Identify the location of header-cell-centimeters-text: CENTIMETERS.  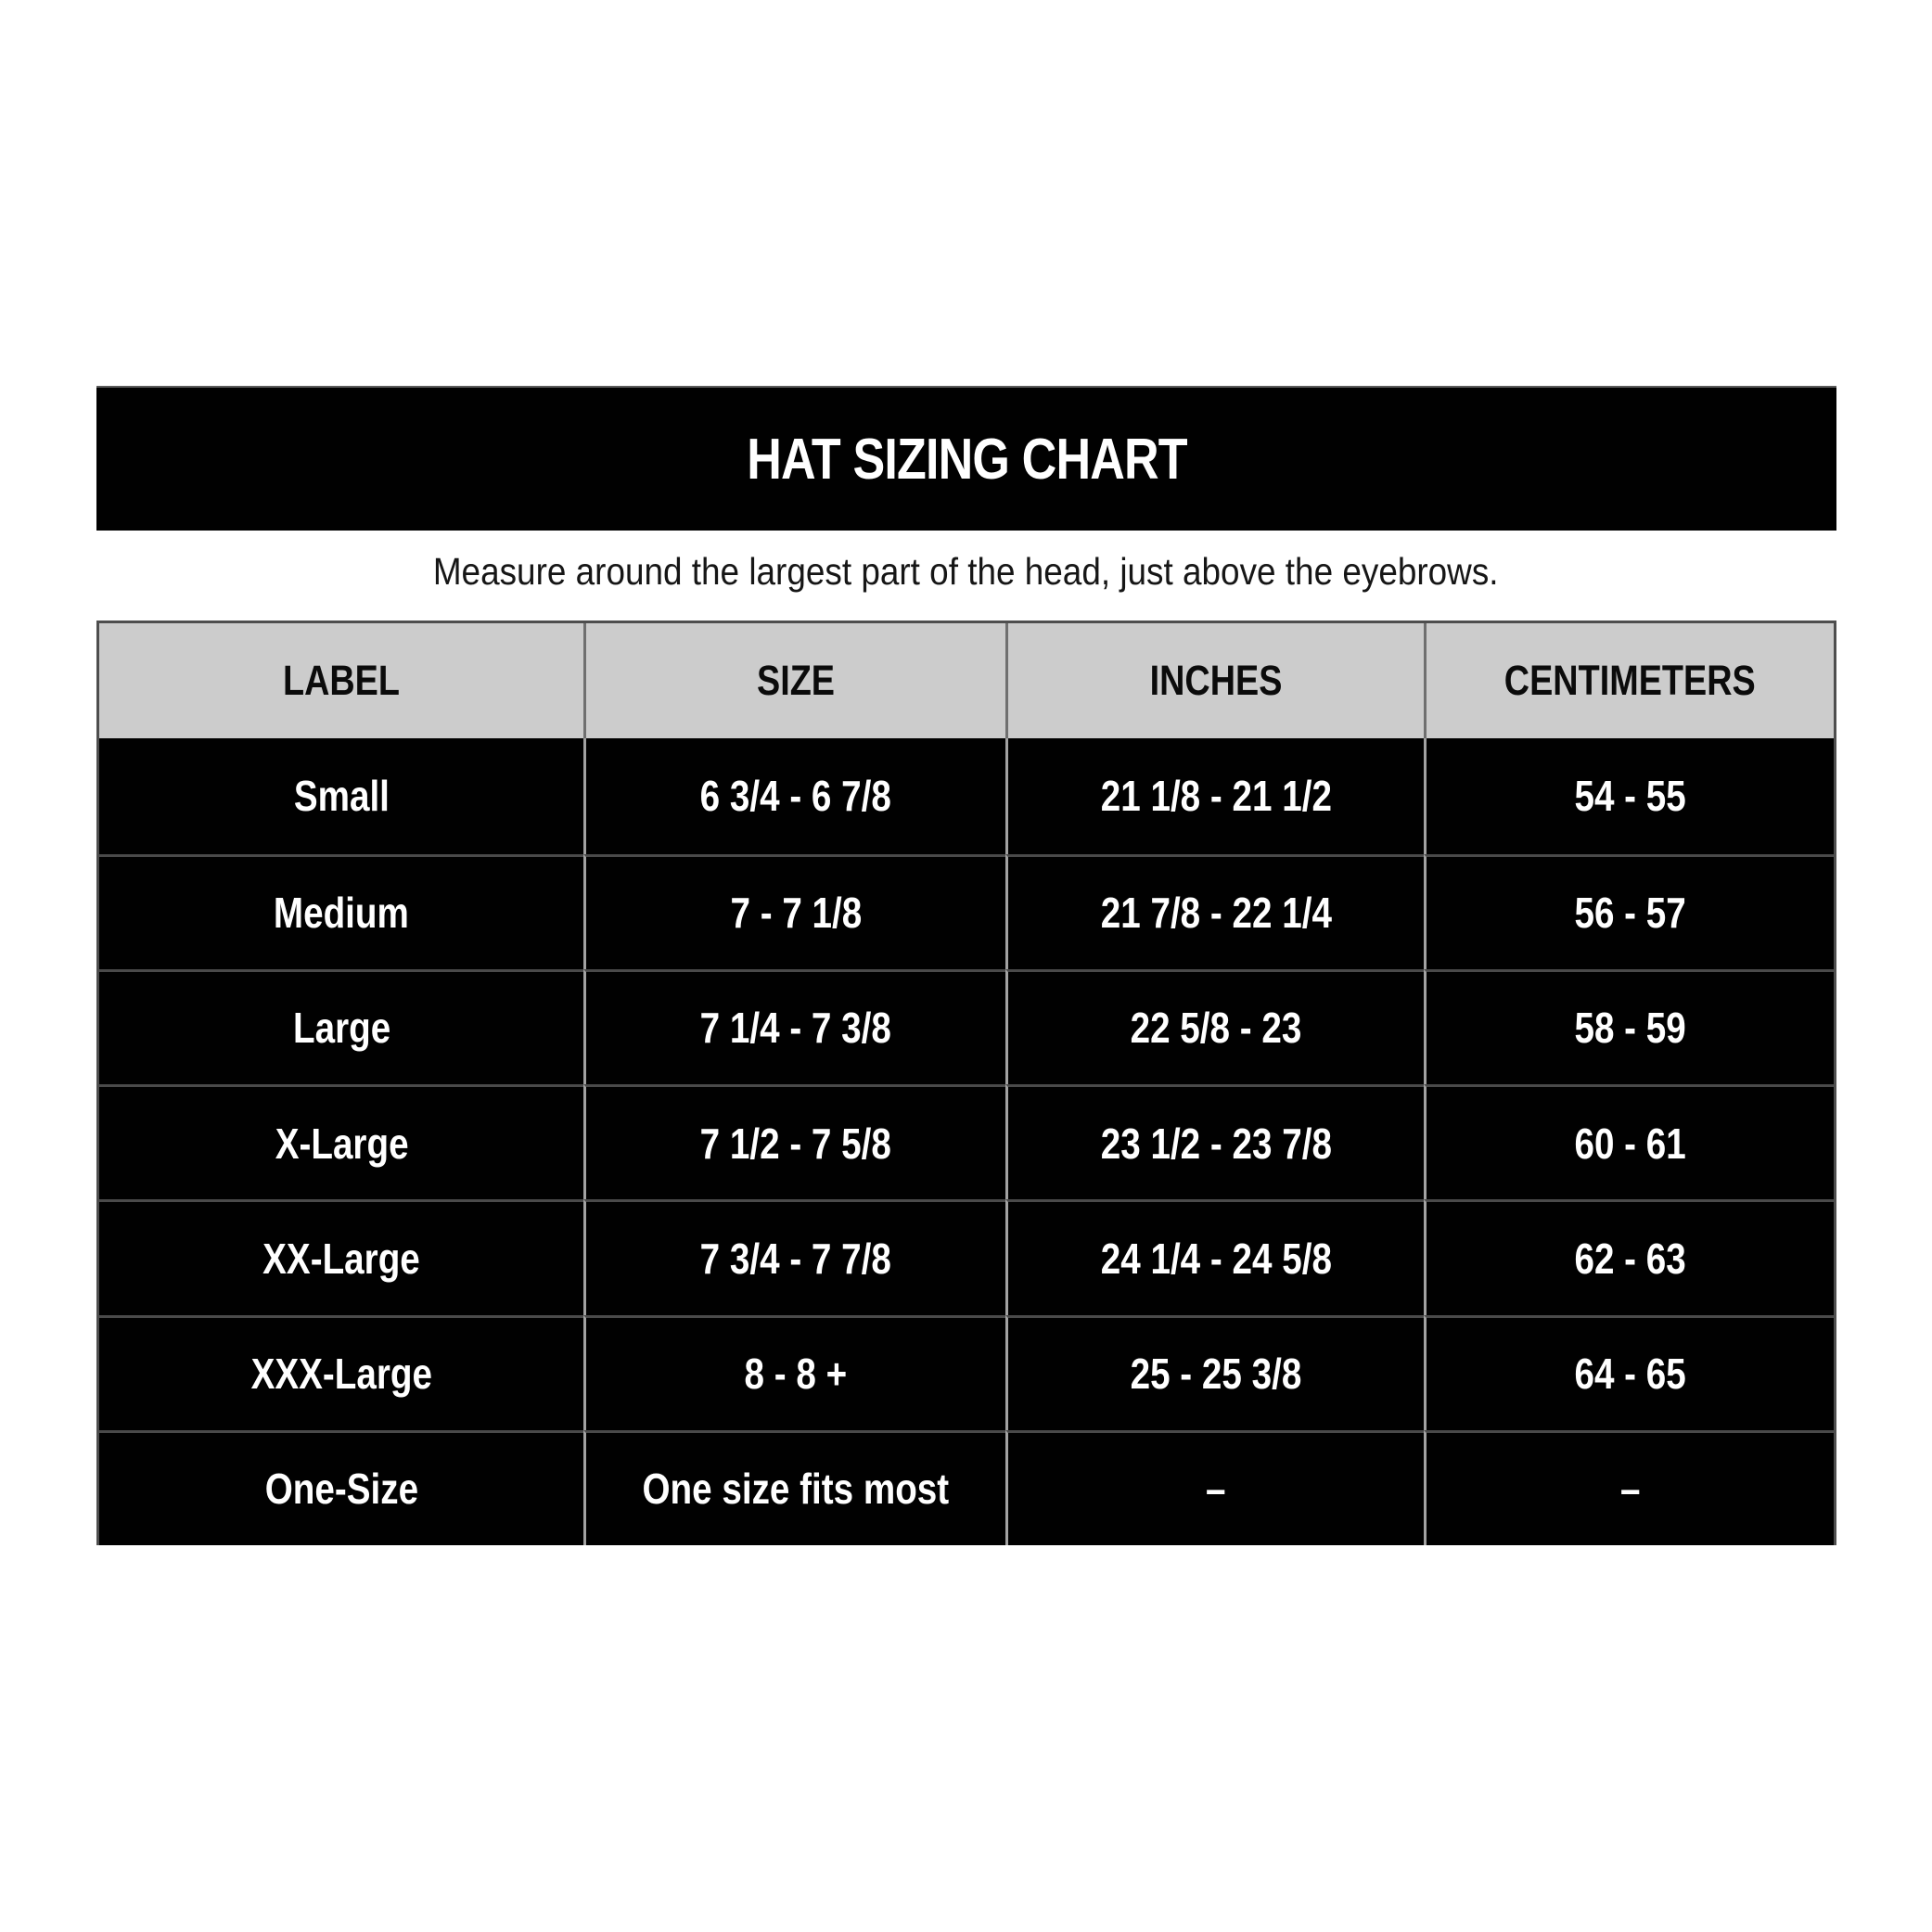
(1630, 681).